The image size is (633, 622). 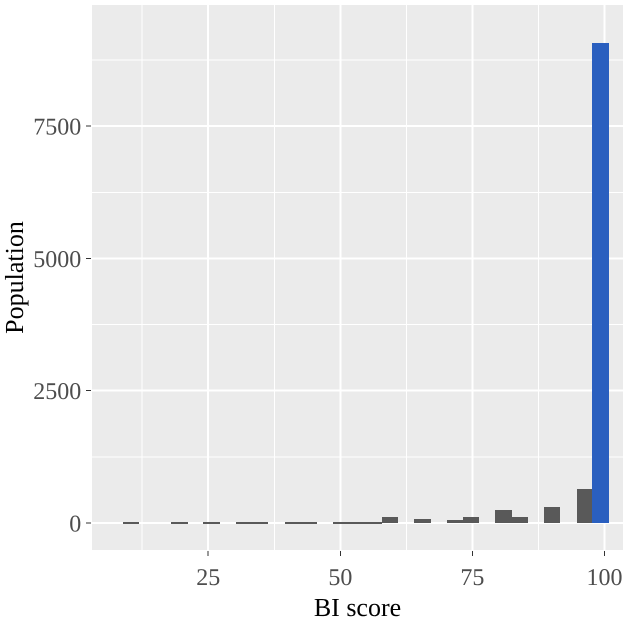 I want to click on y-axis-title: Population, so click(x=14, y=277).